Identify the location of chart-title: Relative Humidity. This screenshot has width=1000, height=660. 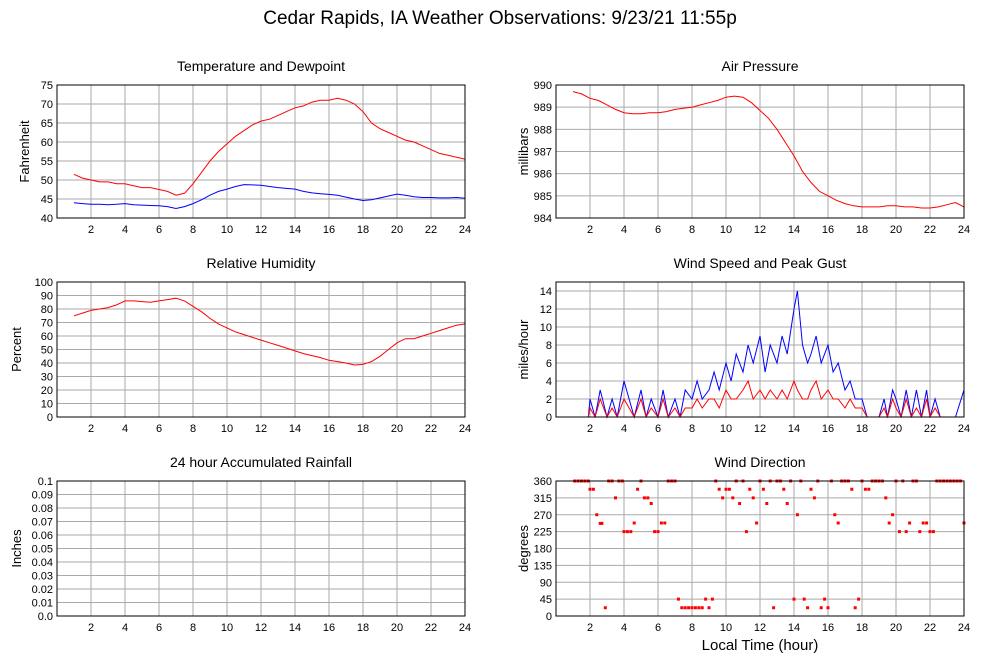
(261, 263).